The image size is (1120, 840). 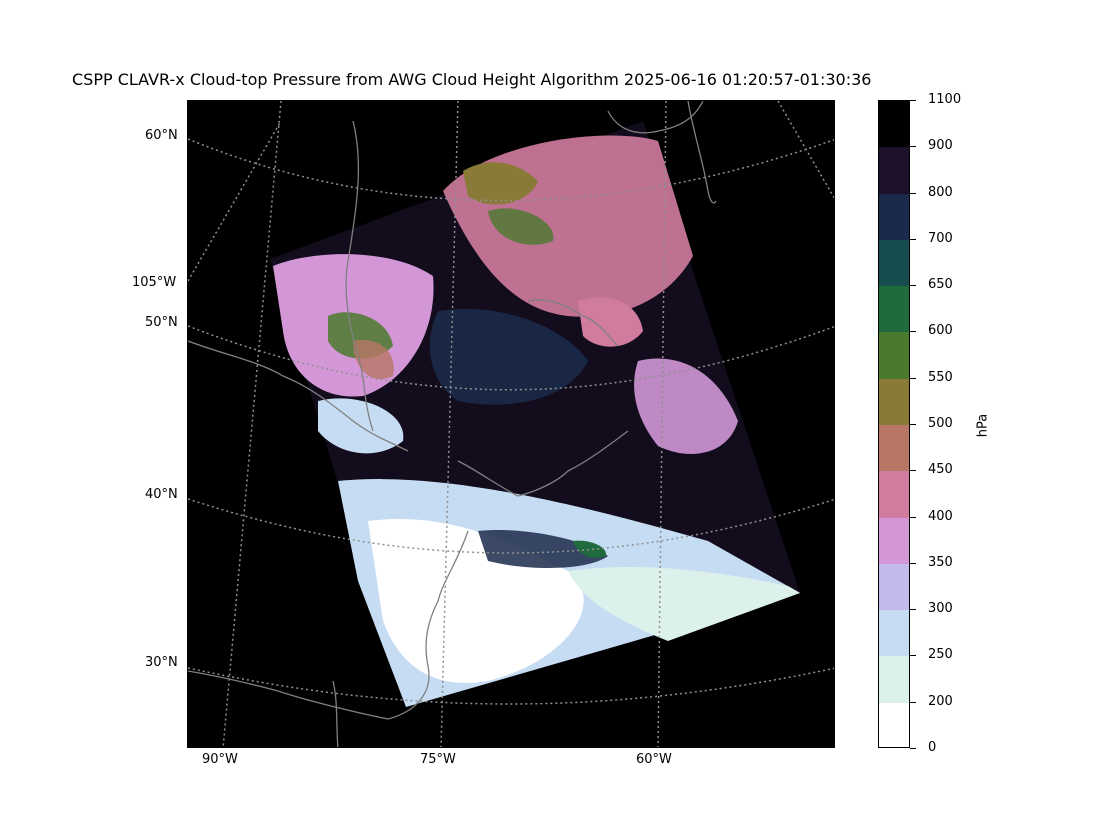 I want to click on cloud-east-rose, so click(x=610, y=322).